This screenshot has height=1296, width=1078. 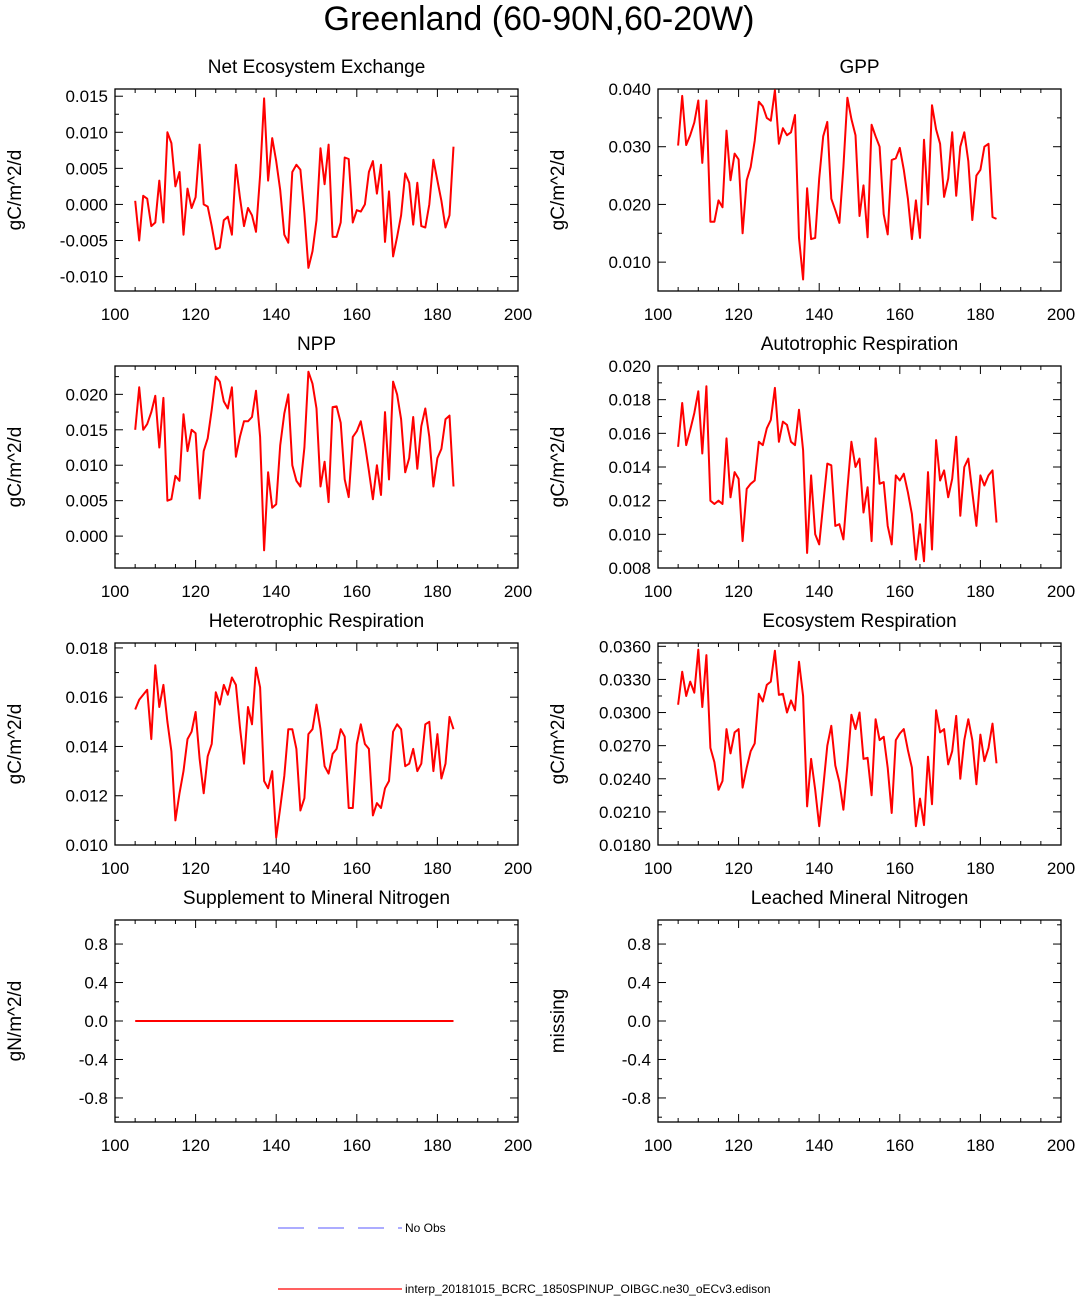 What do you see at coordinates (859, 67) in the screenshot?
I see `panel-title: GPP` at bounding box center [859, 67].